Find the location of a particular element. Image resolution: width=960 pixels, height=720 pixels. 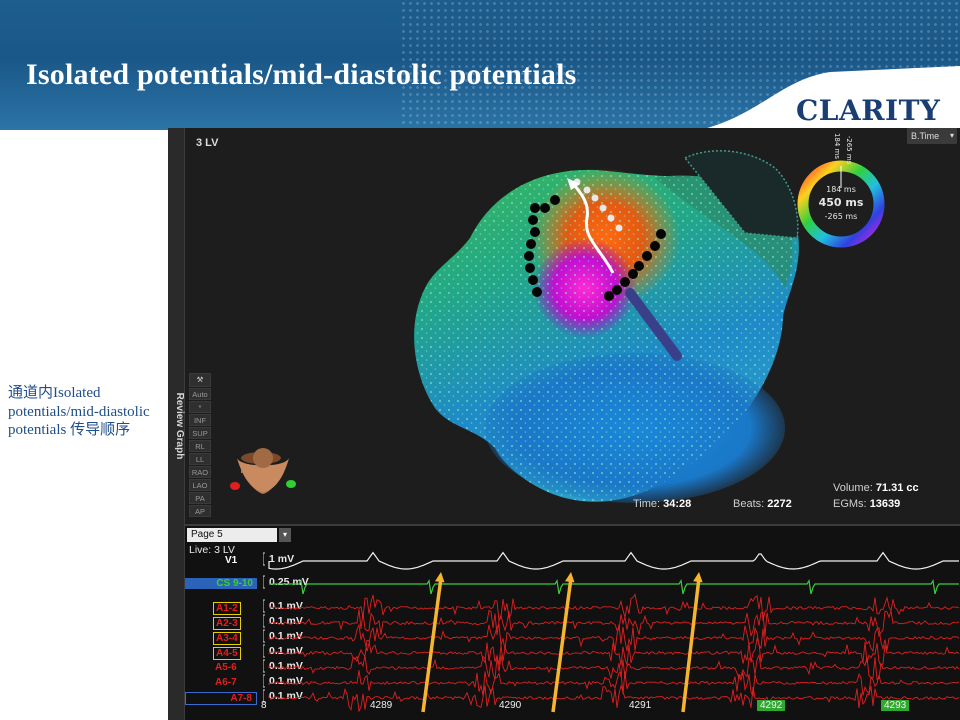

view-button-rl: RL is located at coordinates (200, 446).